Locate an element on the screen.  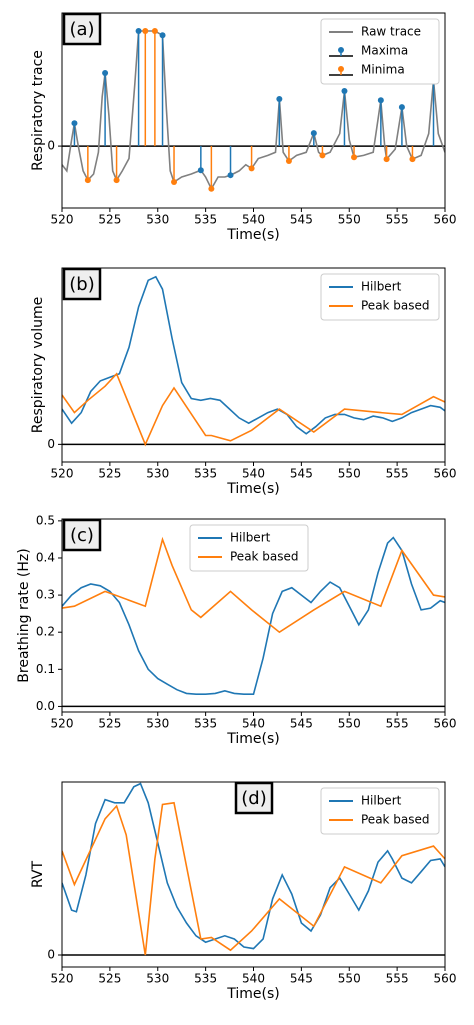
legend-label: Minima is located at coordinates (383, 70).